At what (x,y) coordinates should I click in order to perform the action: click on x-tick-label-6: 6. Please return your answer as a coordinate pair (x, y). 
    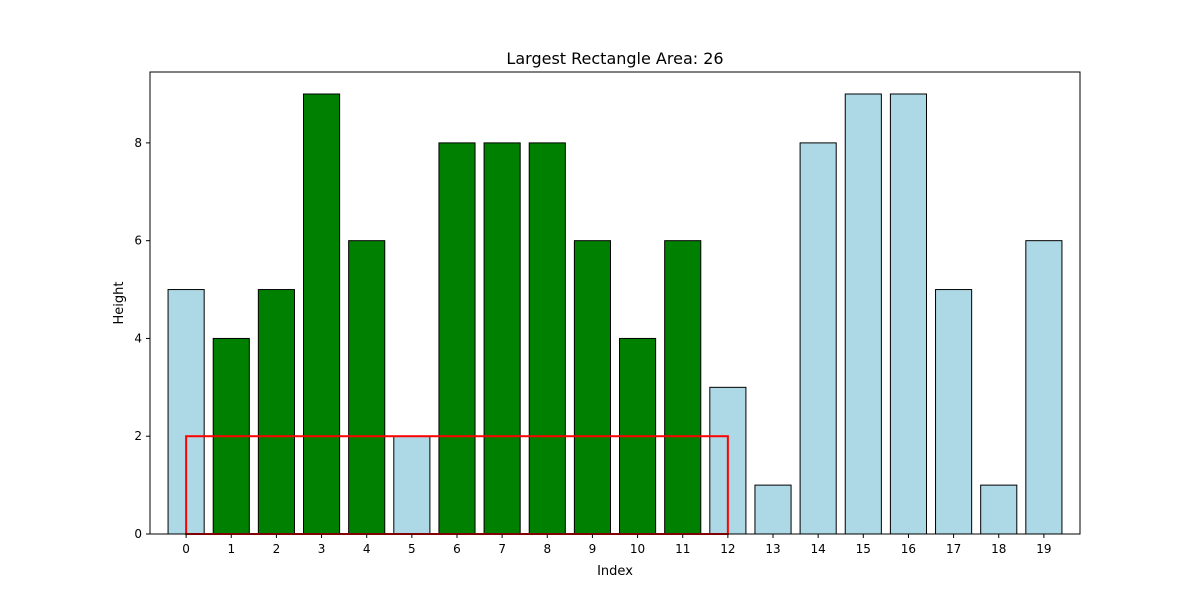
    Looking at the image, I should click on (457, 549).